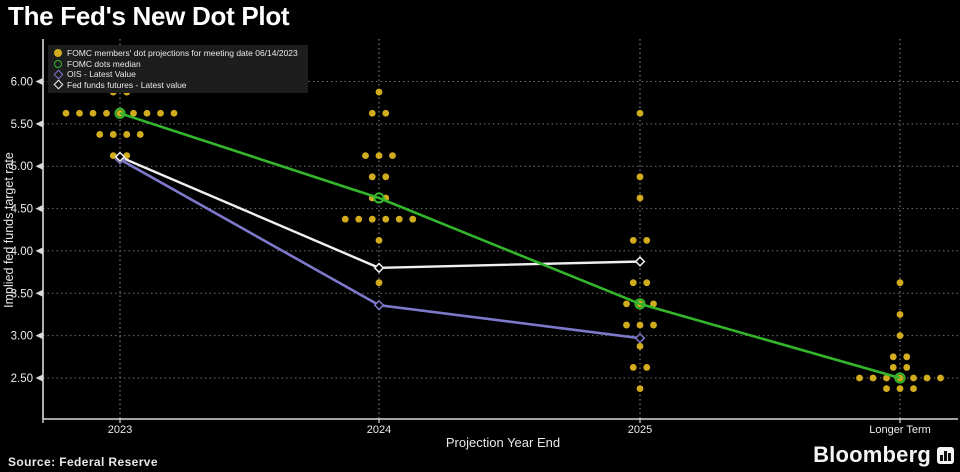  Describe the element at coordinates (22, 83) in the screenshot. I see `y-tick-label: 6.00` at that location.